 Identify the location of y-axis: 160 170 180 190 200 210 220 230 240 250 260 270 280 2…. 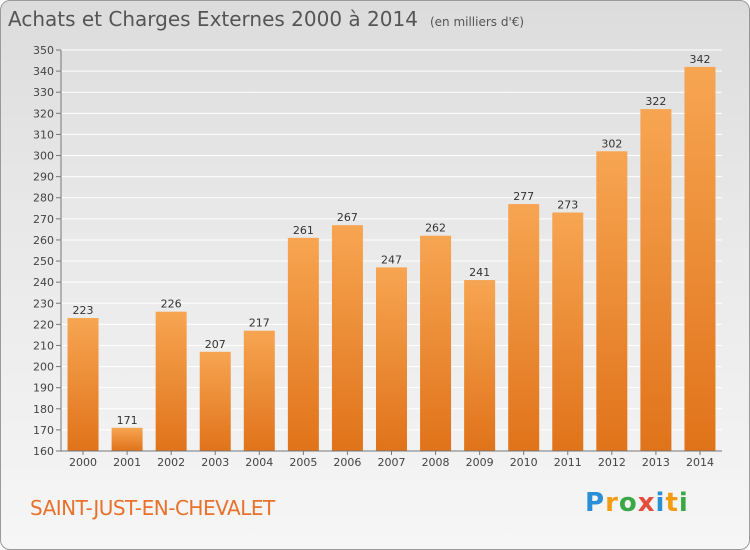
(47, 251).